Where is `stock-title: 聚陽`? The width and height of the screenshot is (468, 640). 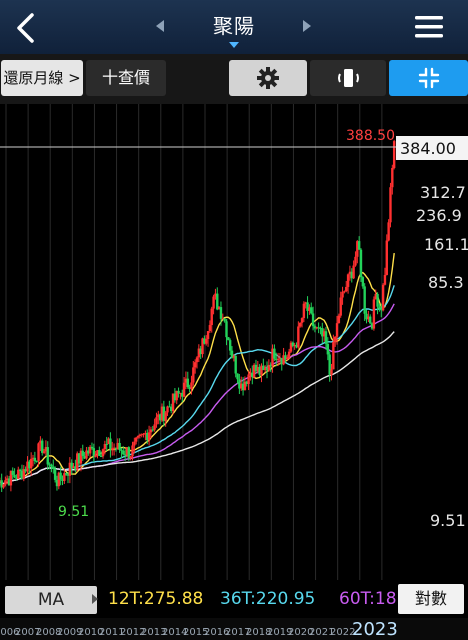 stock-title: 聚陽 is located at coordinates (234, 26).